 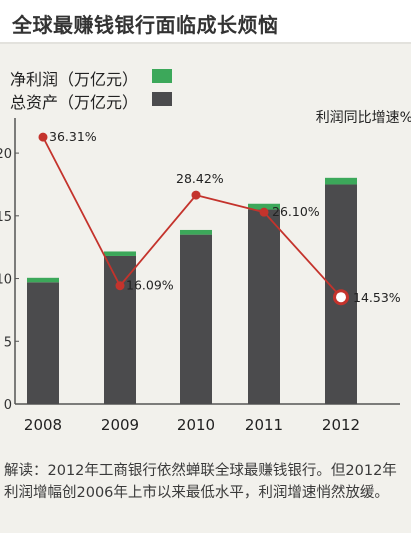 I want to click on legend-label-assets: 总资产（万亿元）, so click(x=74, y=102).